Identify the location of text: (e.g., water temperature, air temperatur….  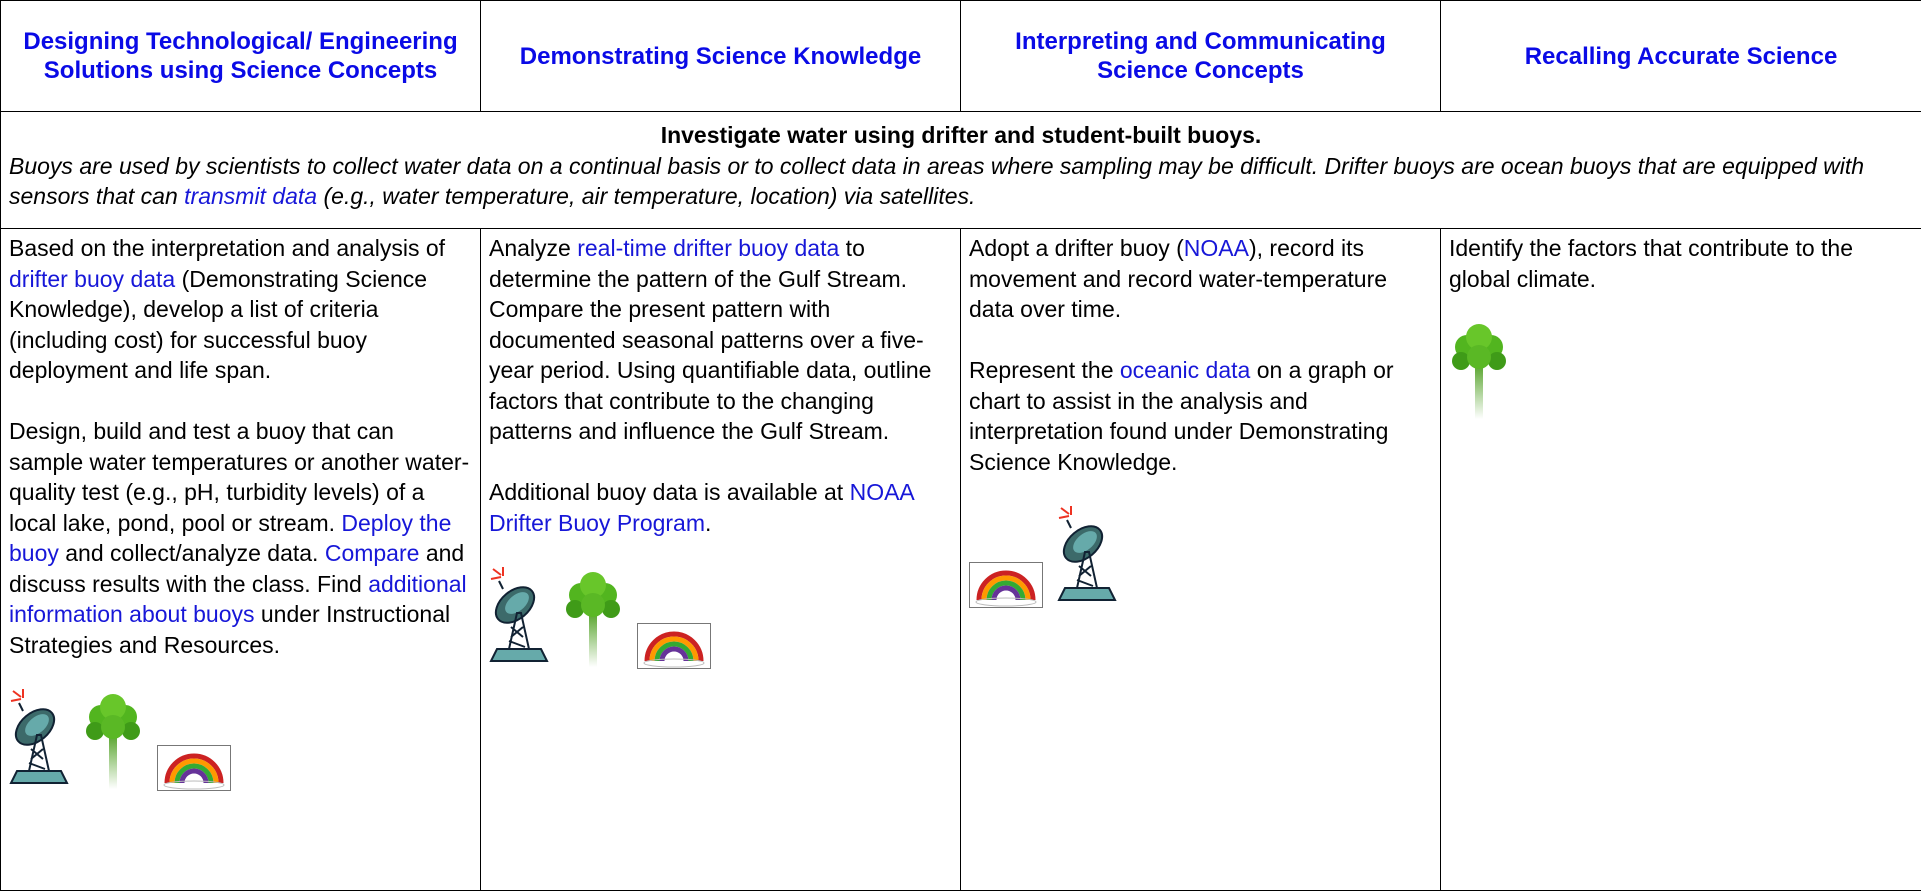
(646, 196).